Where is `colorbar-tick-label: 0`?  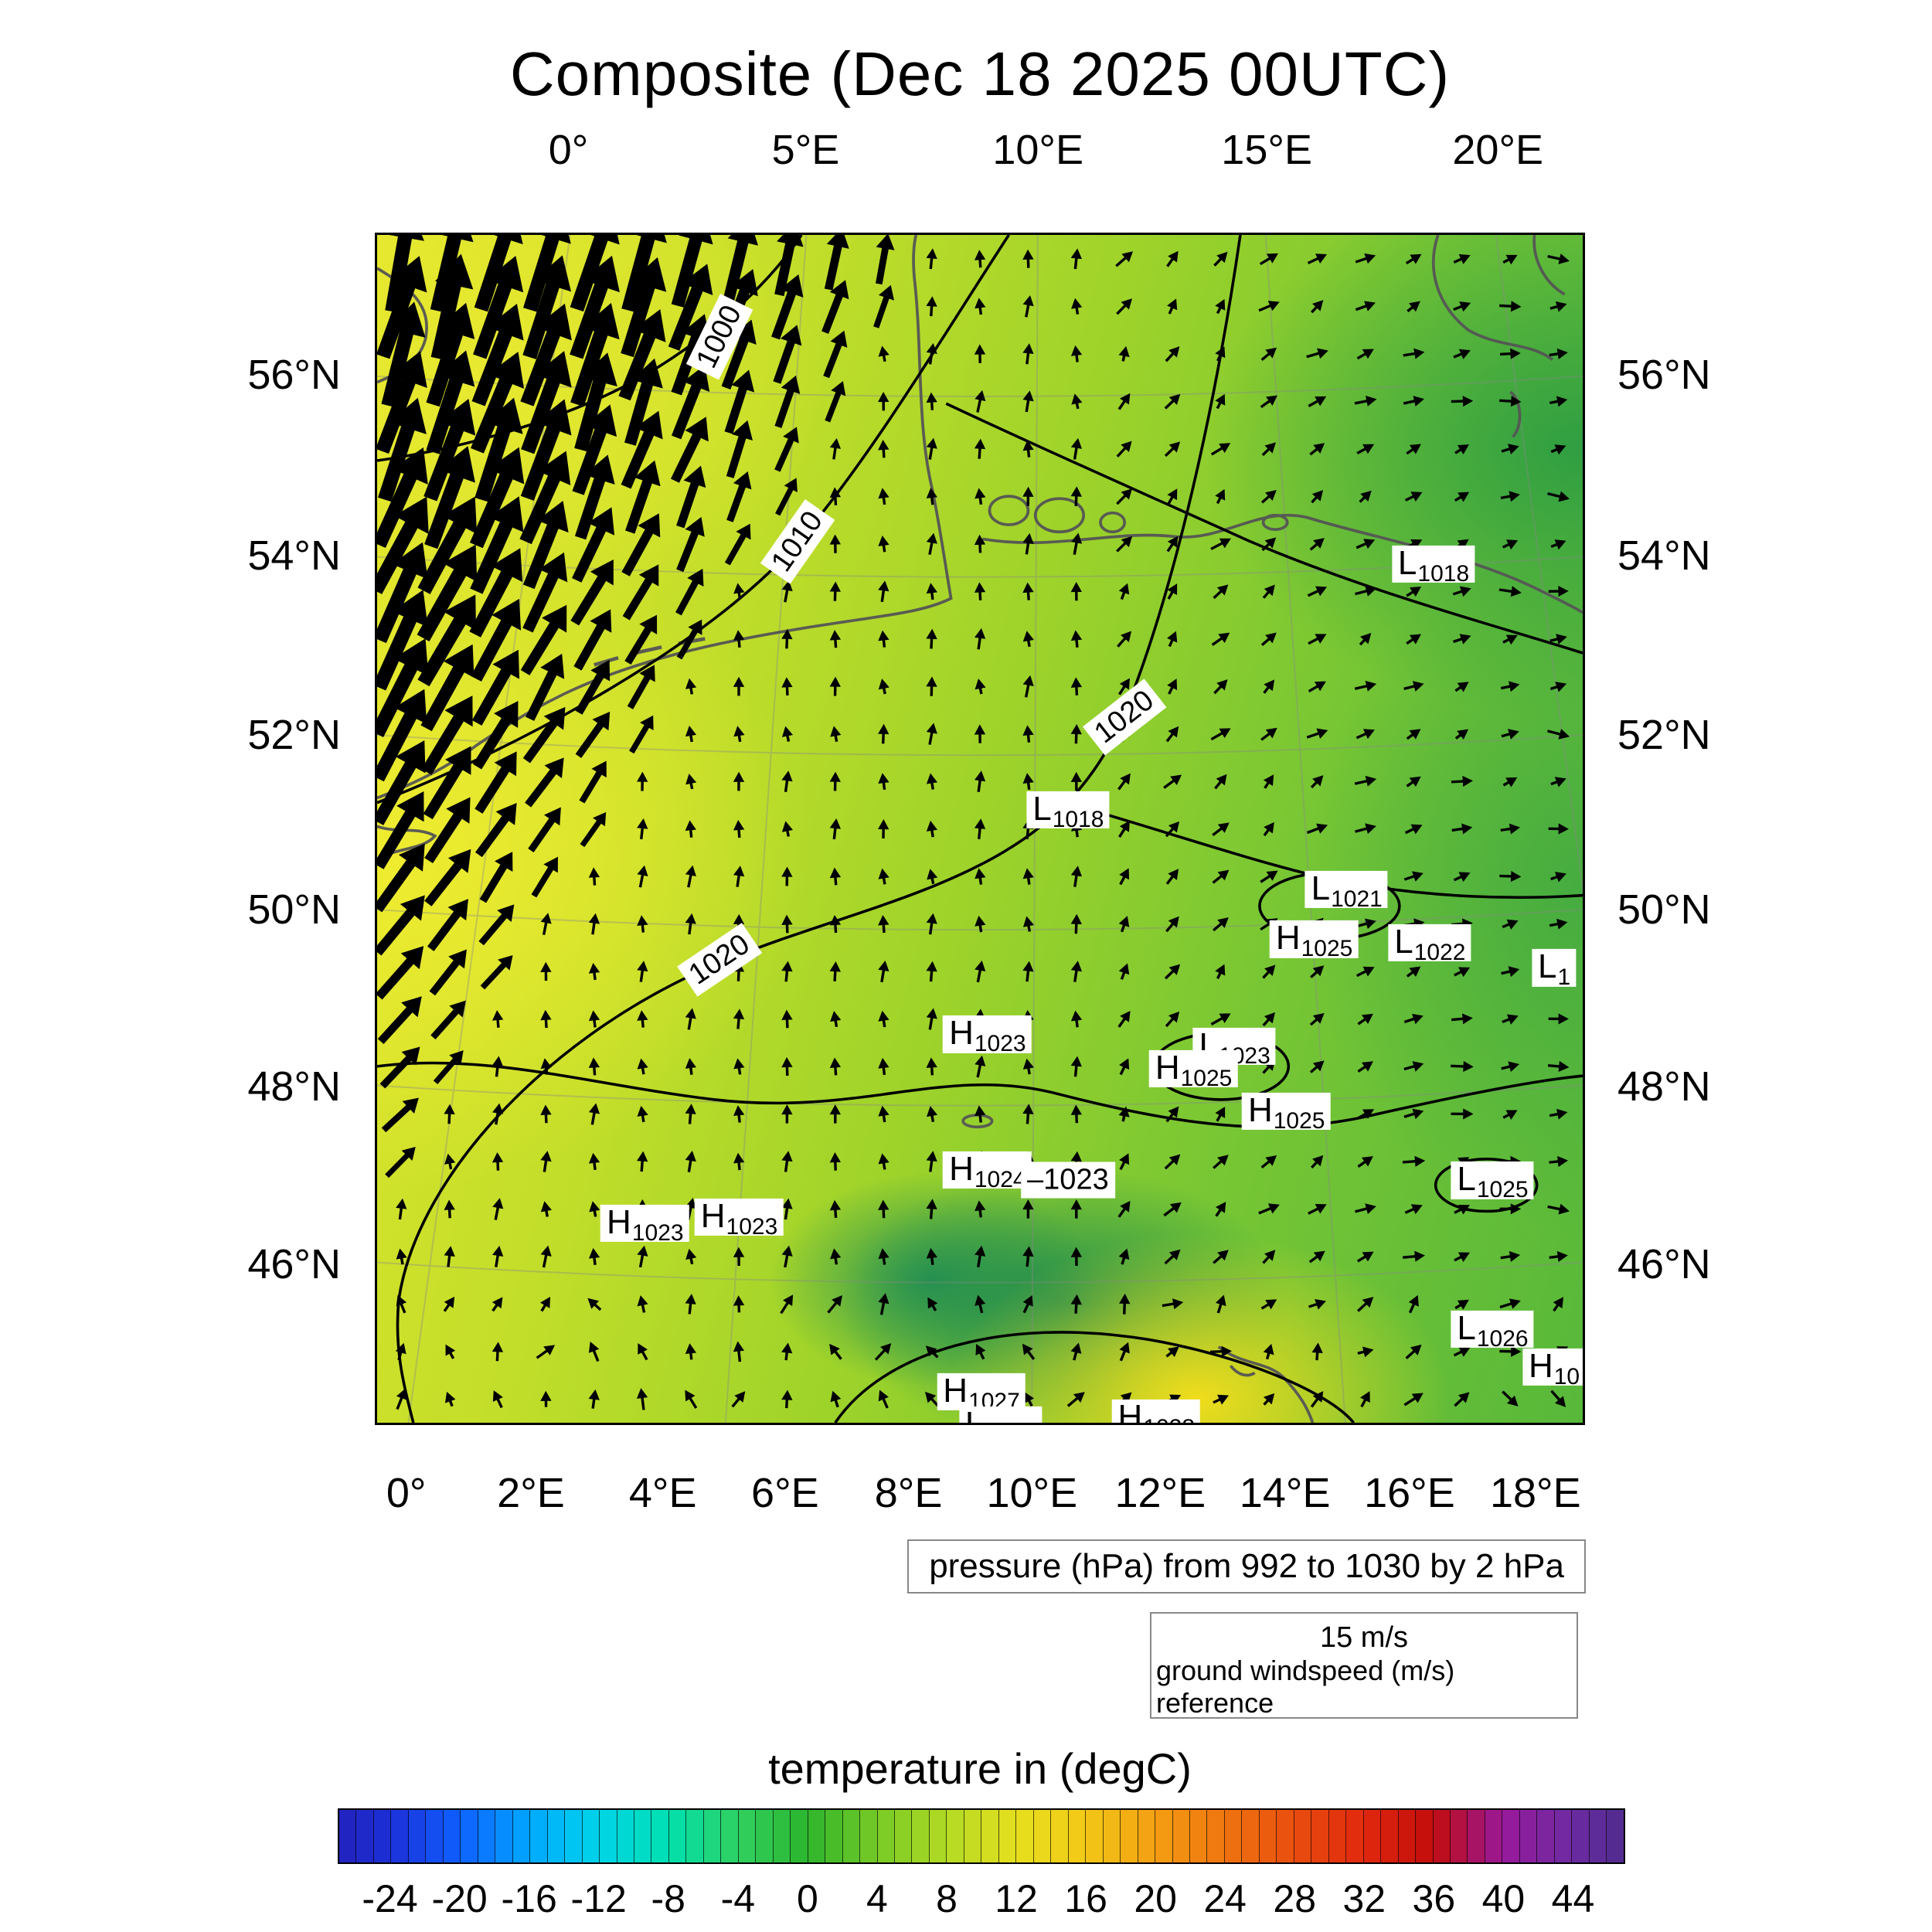
colorbar-tick-label: 0 is located at coordinates (807, 1899).